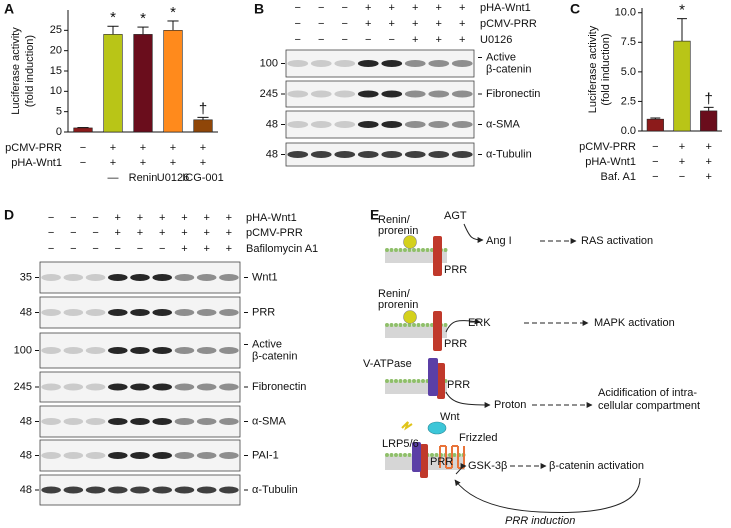  Describe the element at coordinates (501, 57) in the screenshot. I see `band-label: Active` at that location.